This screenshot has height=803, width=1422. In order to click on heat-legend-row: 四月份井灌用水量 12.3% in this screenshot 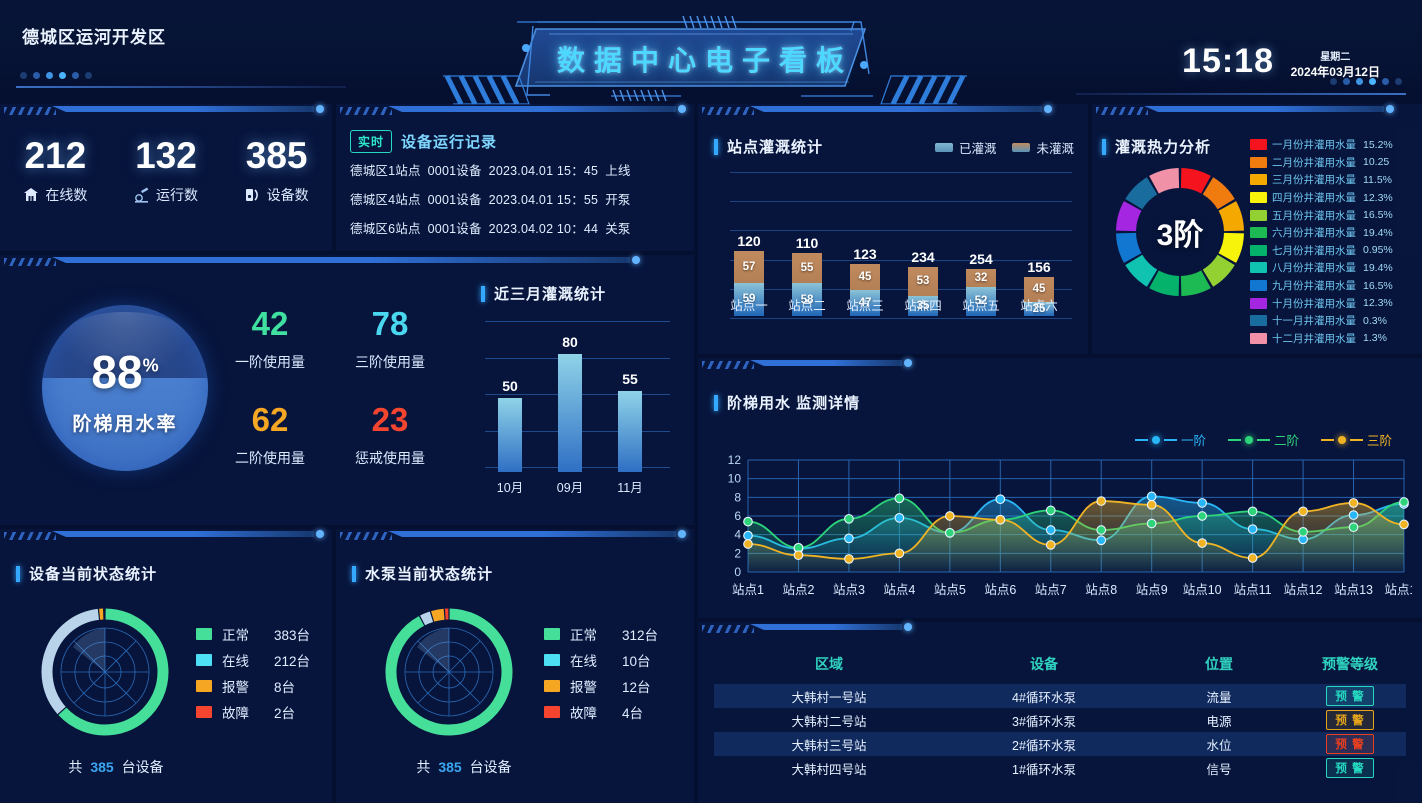, I will do `click(1336, 198)`.